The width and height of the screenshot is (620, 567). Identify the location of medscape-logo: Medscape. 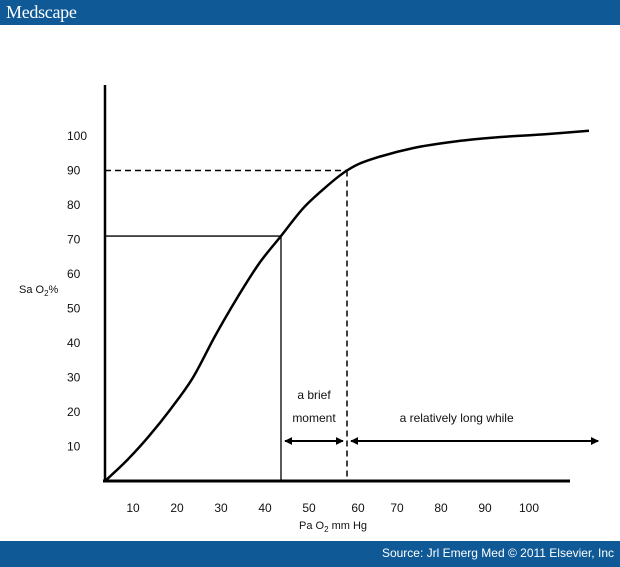
(41, 12).